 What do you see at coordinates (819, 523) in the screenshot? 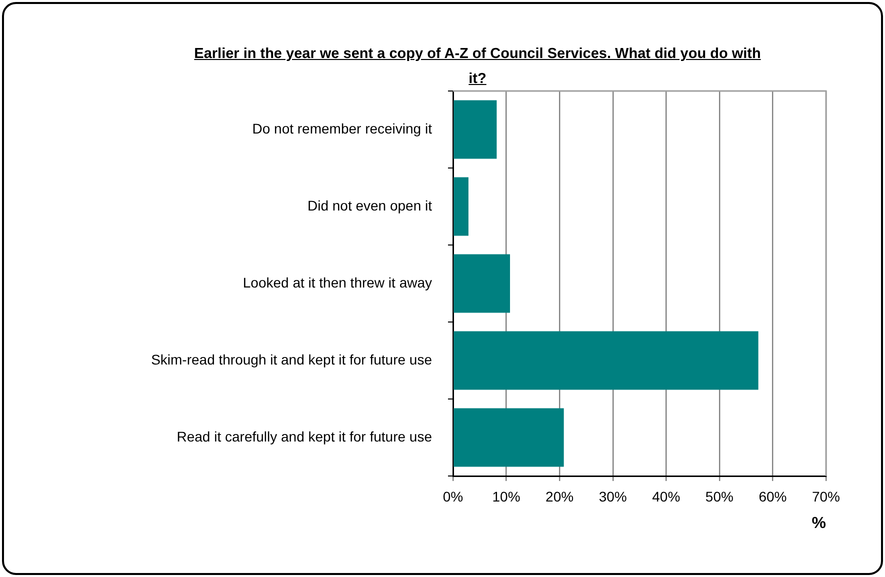
I see `x-axis-title: %` at bounding box center [819, 523].